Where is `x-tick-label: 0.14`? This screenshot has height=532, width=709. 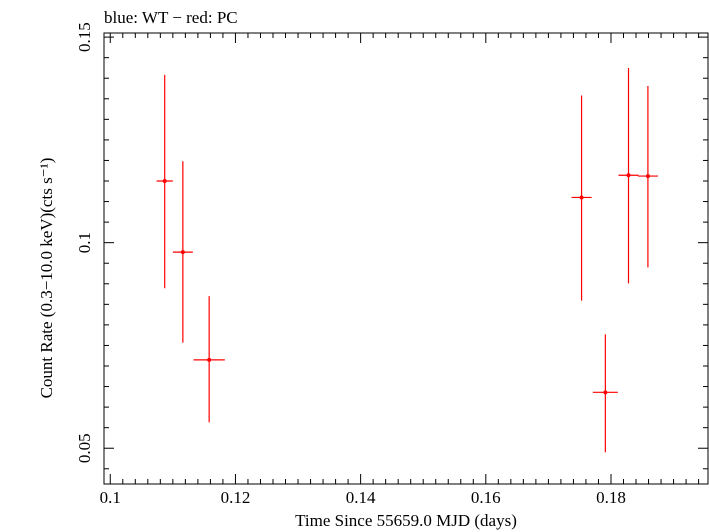
x-tick-label: 0.14 is located at coordinates (361, 497).